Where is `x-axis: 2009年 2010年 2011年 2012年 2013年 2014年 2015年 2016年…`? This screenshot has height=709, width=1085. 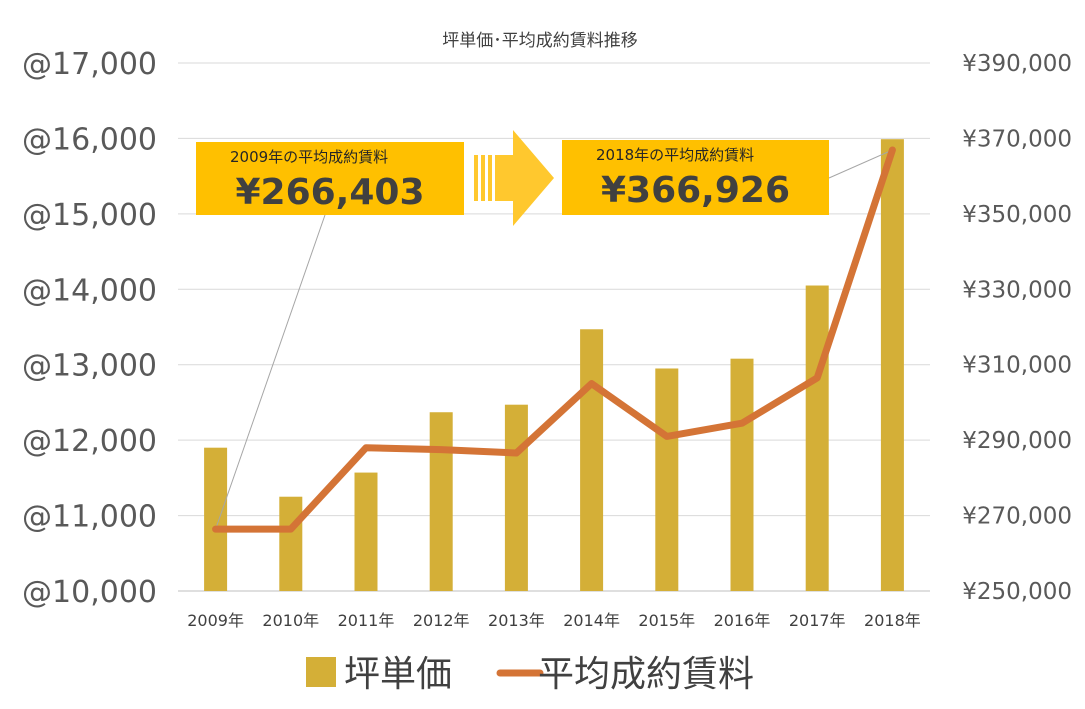 x-axis: 2009年 2010年 2011年 2012年 2013年 2014年 2015年 2016年… is located at coordinates (554, 620).